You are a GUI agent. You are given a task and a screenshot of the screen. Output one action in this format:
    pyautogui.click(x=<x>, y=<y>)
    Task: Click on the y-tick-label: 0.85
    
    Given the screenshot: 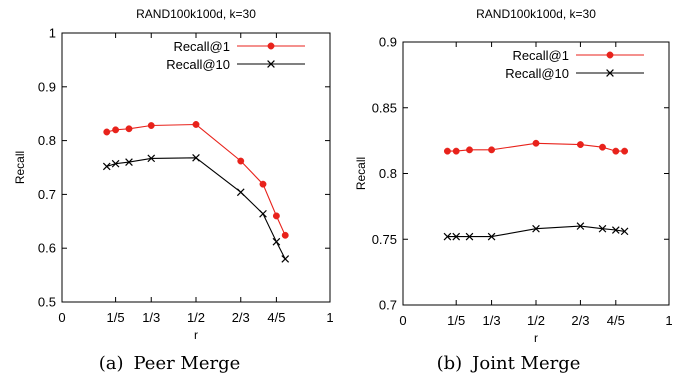 What is the action you would take?
    pyautogui.click(x=384, y=107)
    